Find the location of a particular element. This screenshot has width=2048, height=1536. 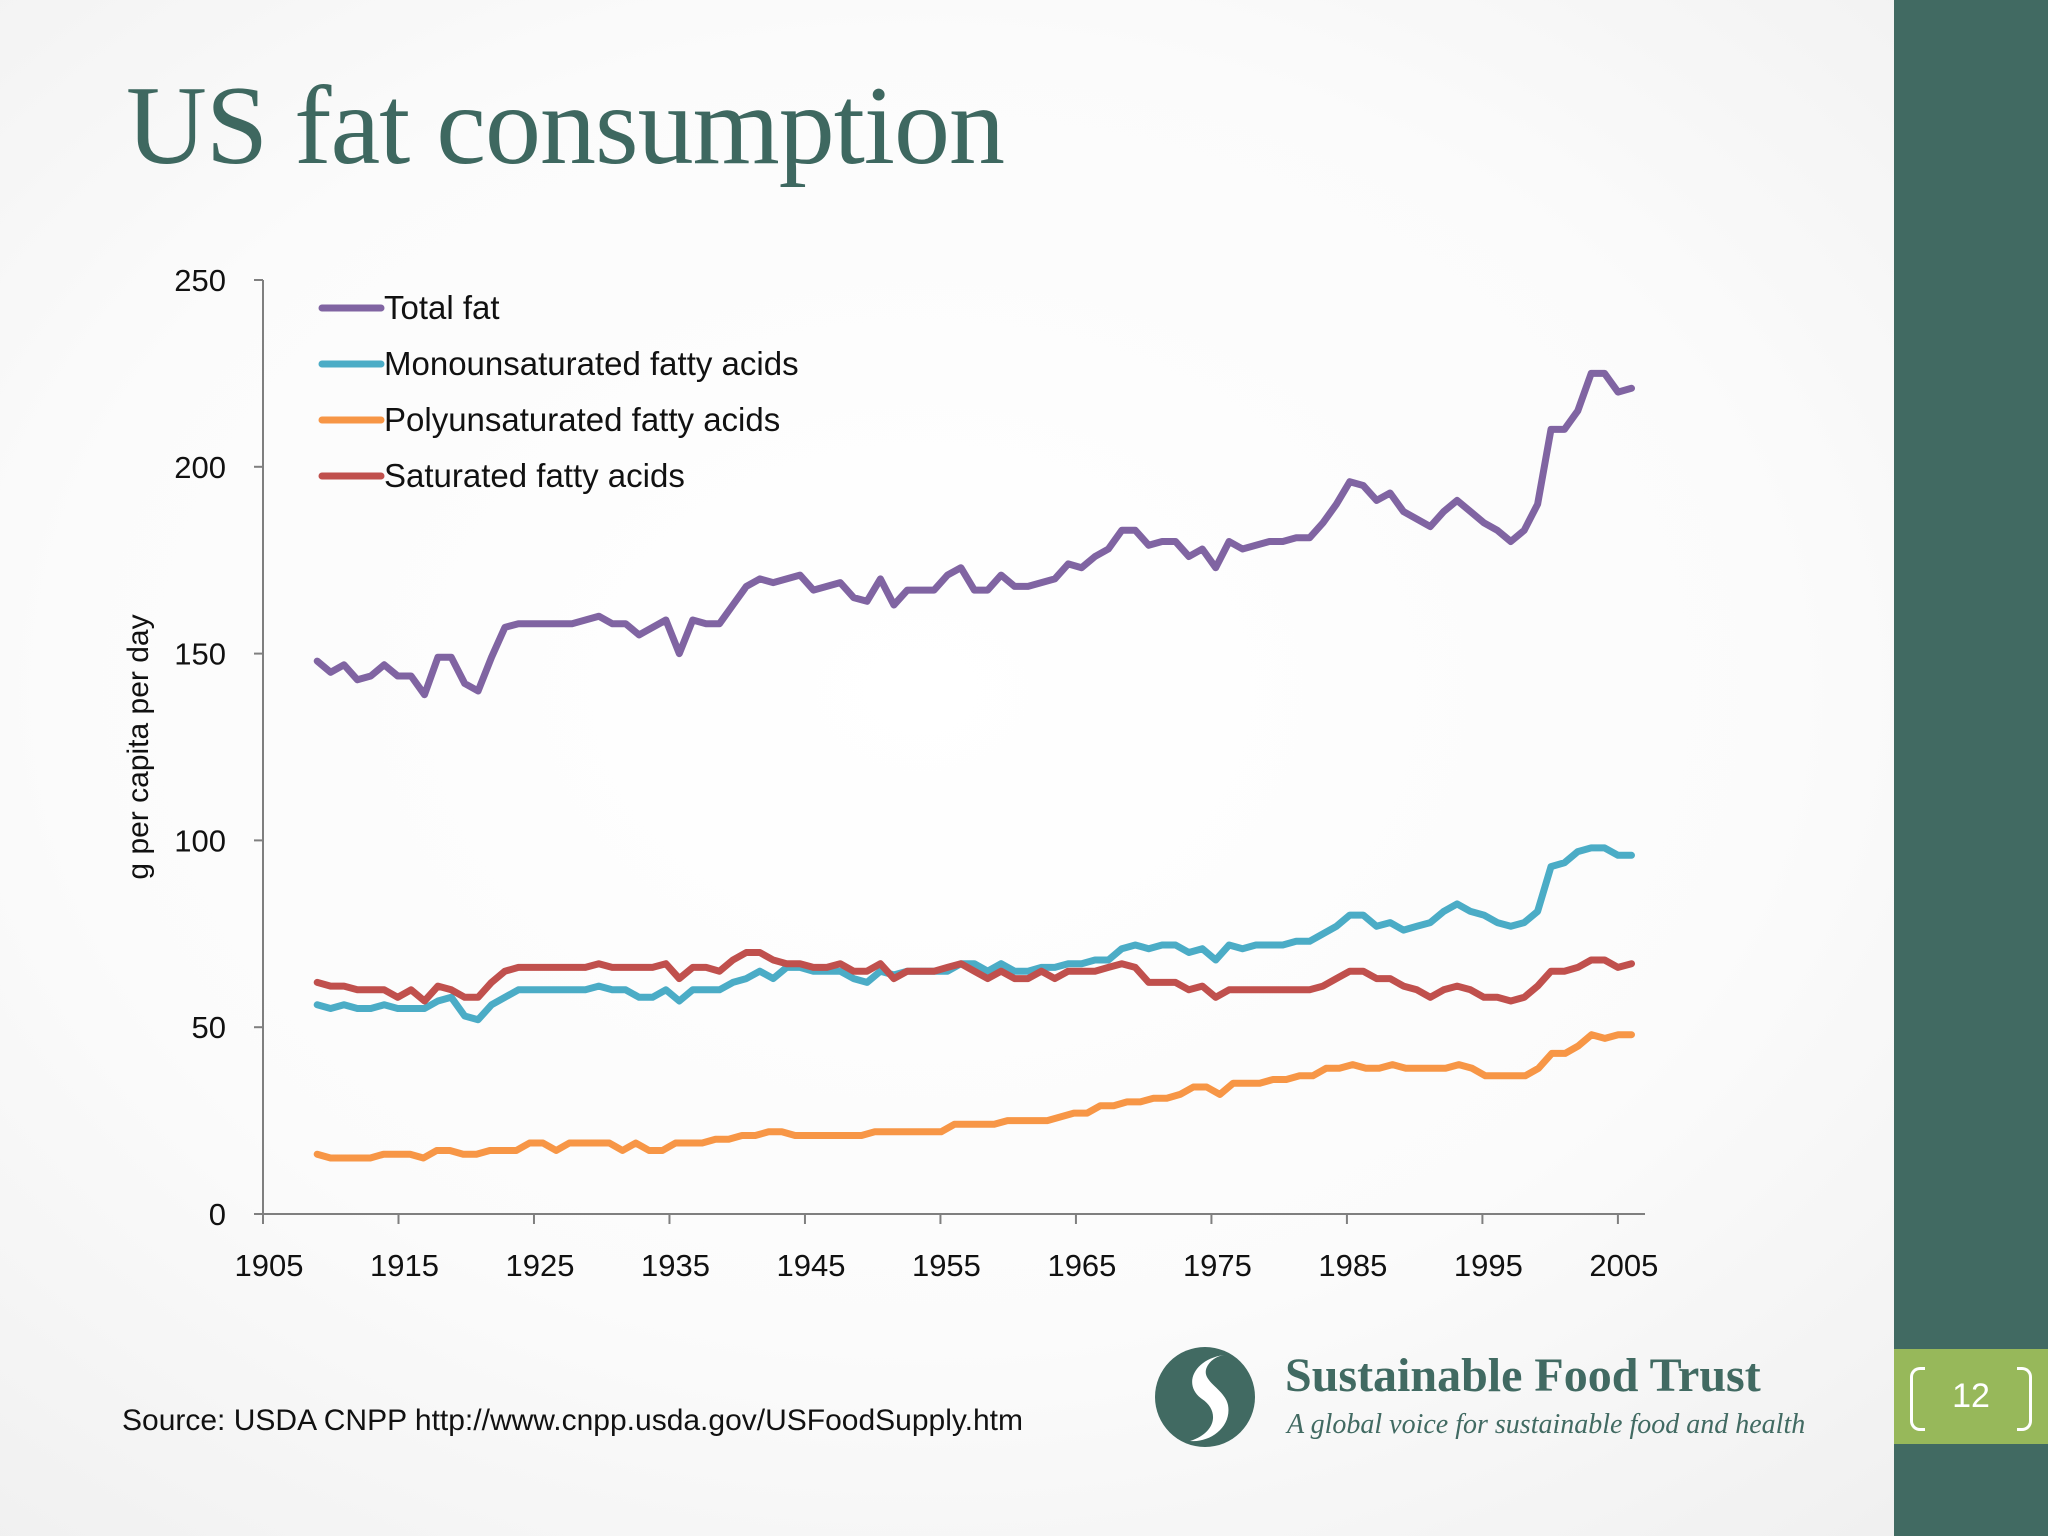

x-tick-label: 1905 is located at coordinates (269, 1265).